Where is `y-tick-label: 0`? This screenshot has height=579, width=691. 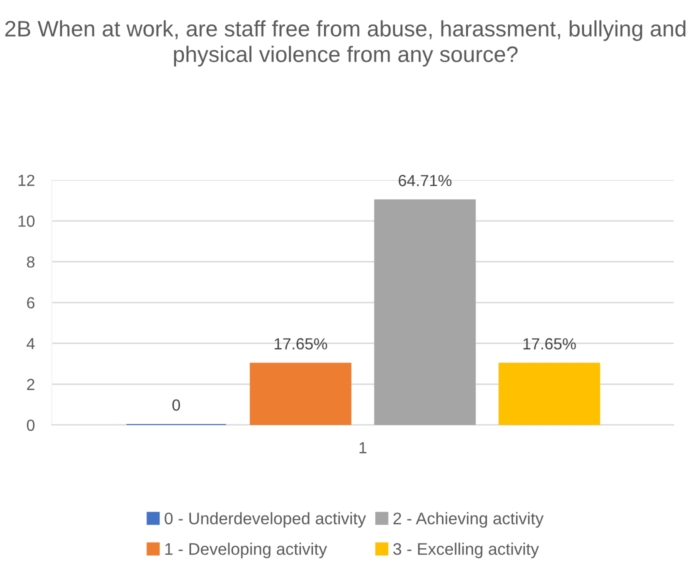 y-tick-label: 0 is located at coordinates (30, 425).